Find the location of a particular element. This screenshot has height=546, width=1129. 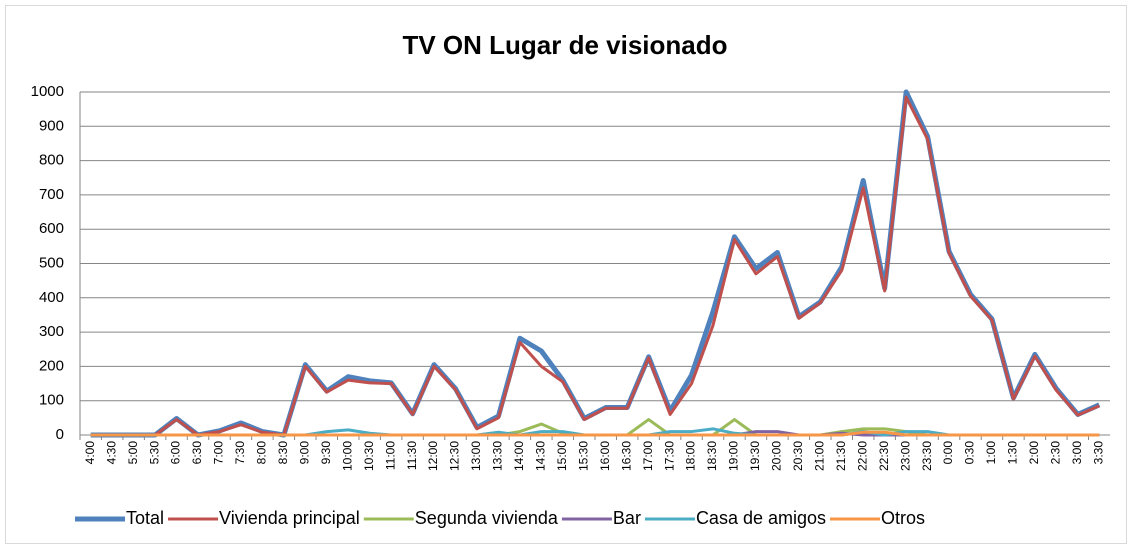

x-tick-label: 22:30 is located at coordinates (884, 456).